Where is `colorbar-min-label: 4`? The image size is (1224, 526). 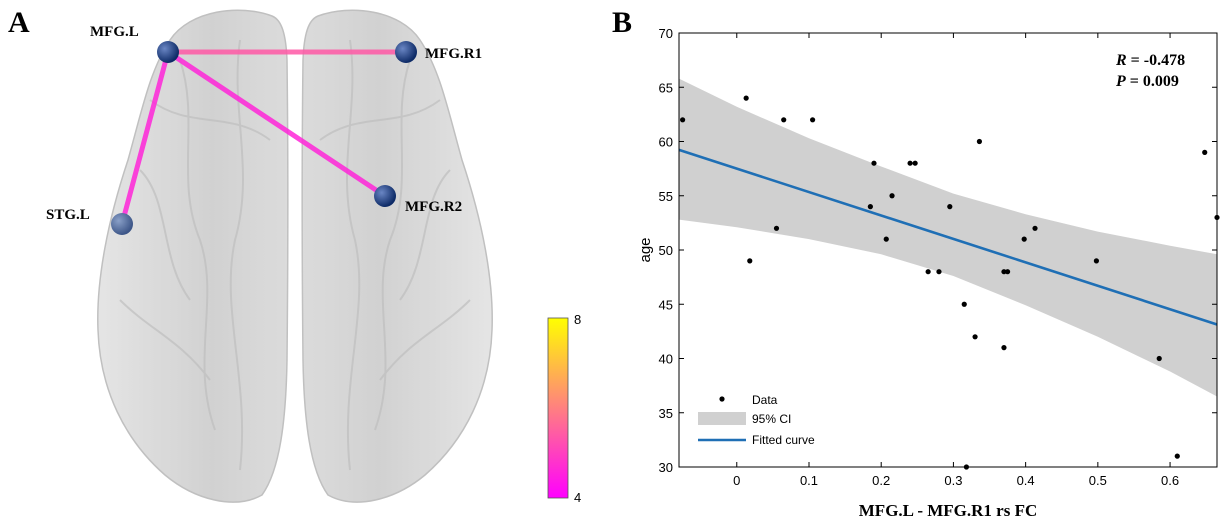
colorbar-min-label: 4 is located at coordinates (577, 497).